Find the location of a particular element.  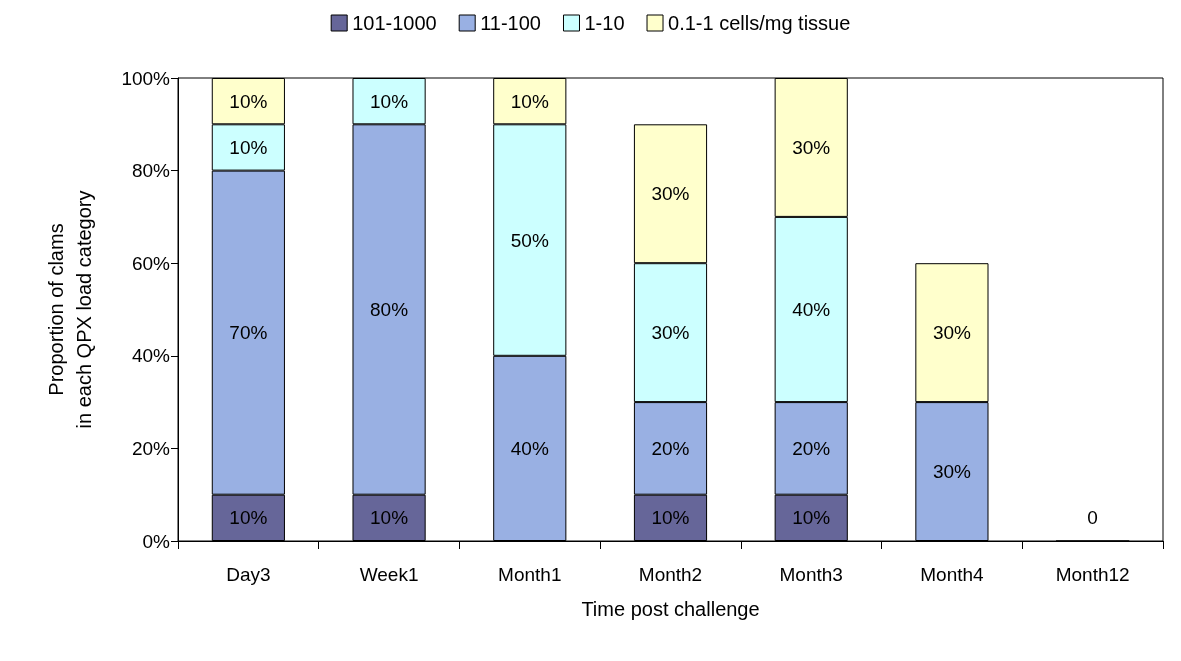

x-tick-label: Month2 is located at coordinates (670, 574).